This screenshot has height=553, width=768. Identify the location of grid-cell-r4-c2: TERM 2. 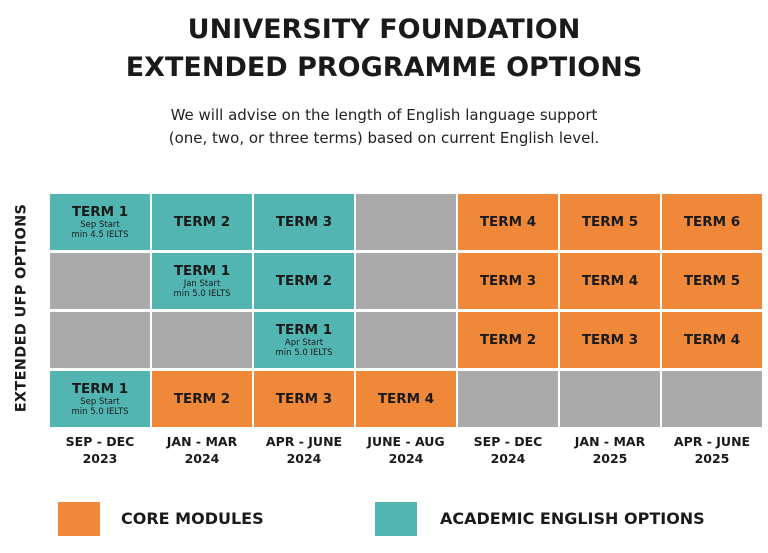
(202, 399).